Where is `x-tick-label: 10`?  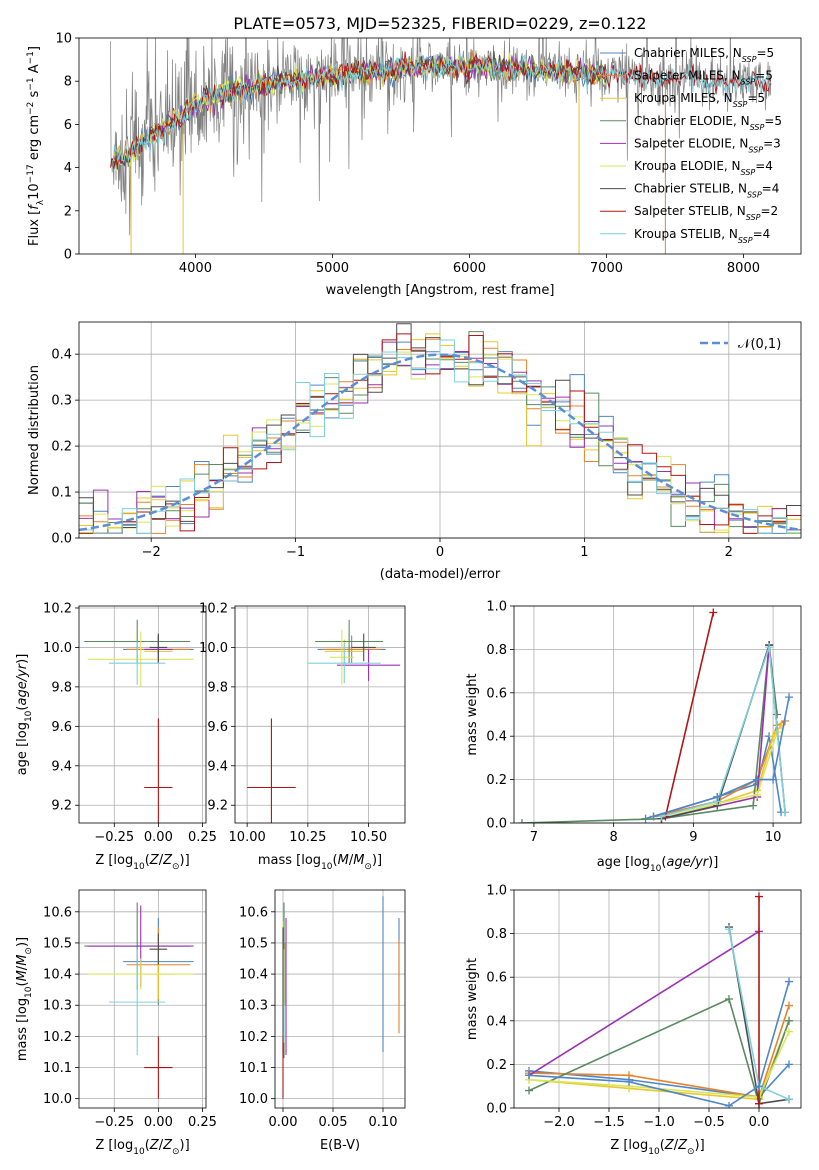
x-tick-label: 10 is located at coordinates (773, 837).